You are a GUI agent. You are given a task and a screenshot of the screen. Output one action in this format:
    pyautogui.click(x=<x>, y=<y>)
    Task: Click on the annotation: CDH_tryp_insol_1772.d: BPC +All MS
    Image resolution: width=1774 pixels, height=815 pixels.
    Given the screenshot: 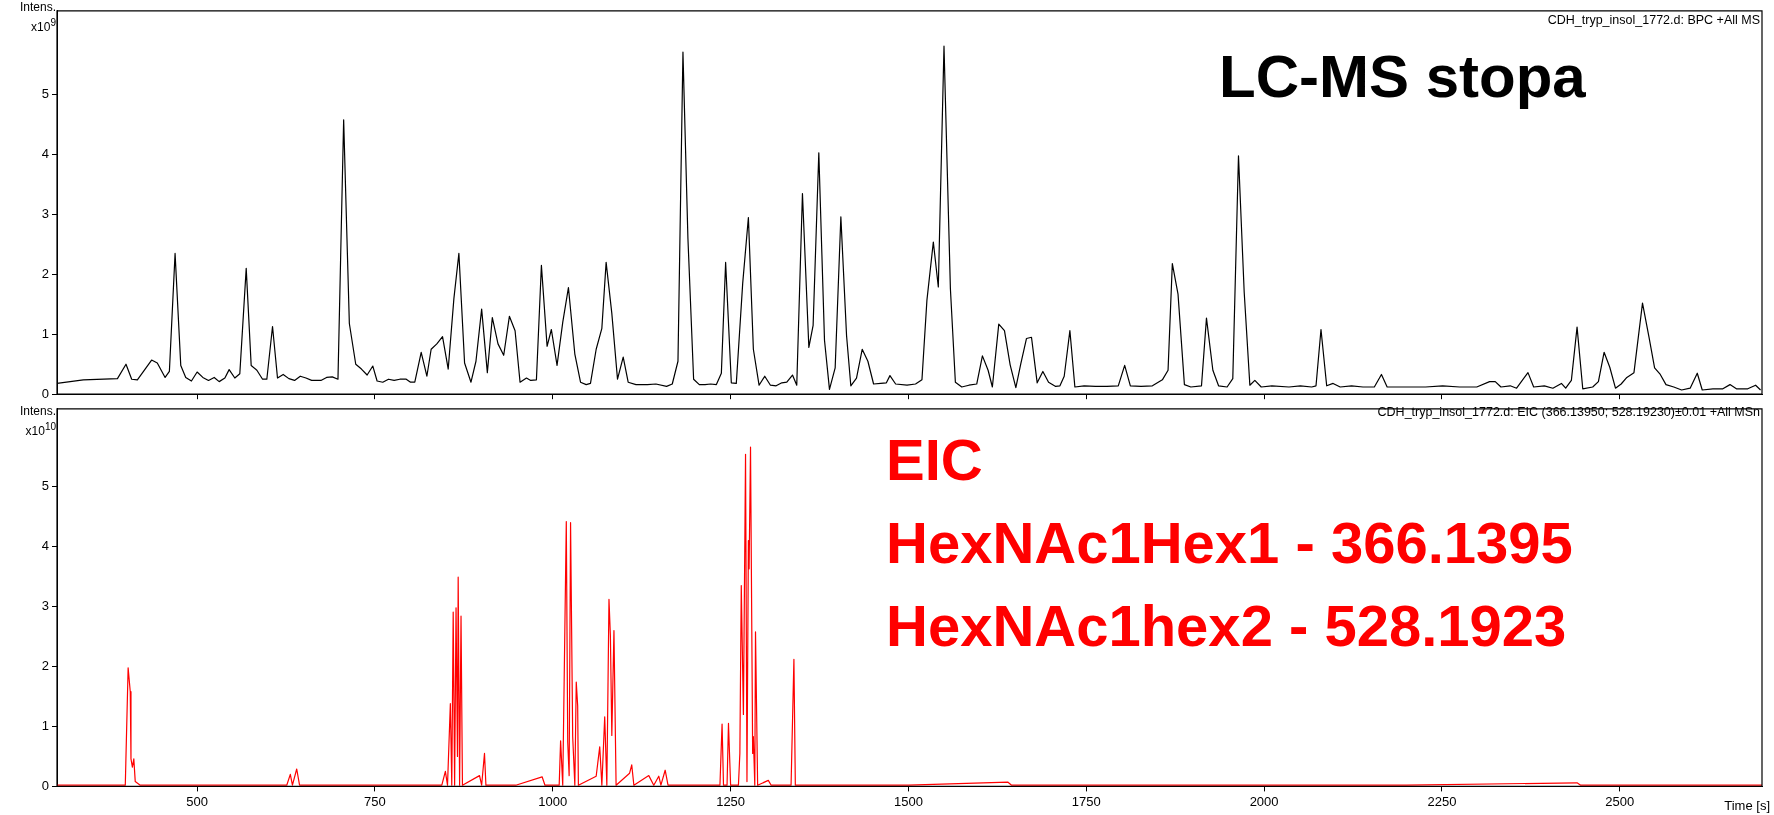 What is the action you would take?
    pyautogui.click(x=1653, y=20)
    